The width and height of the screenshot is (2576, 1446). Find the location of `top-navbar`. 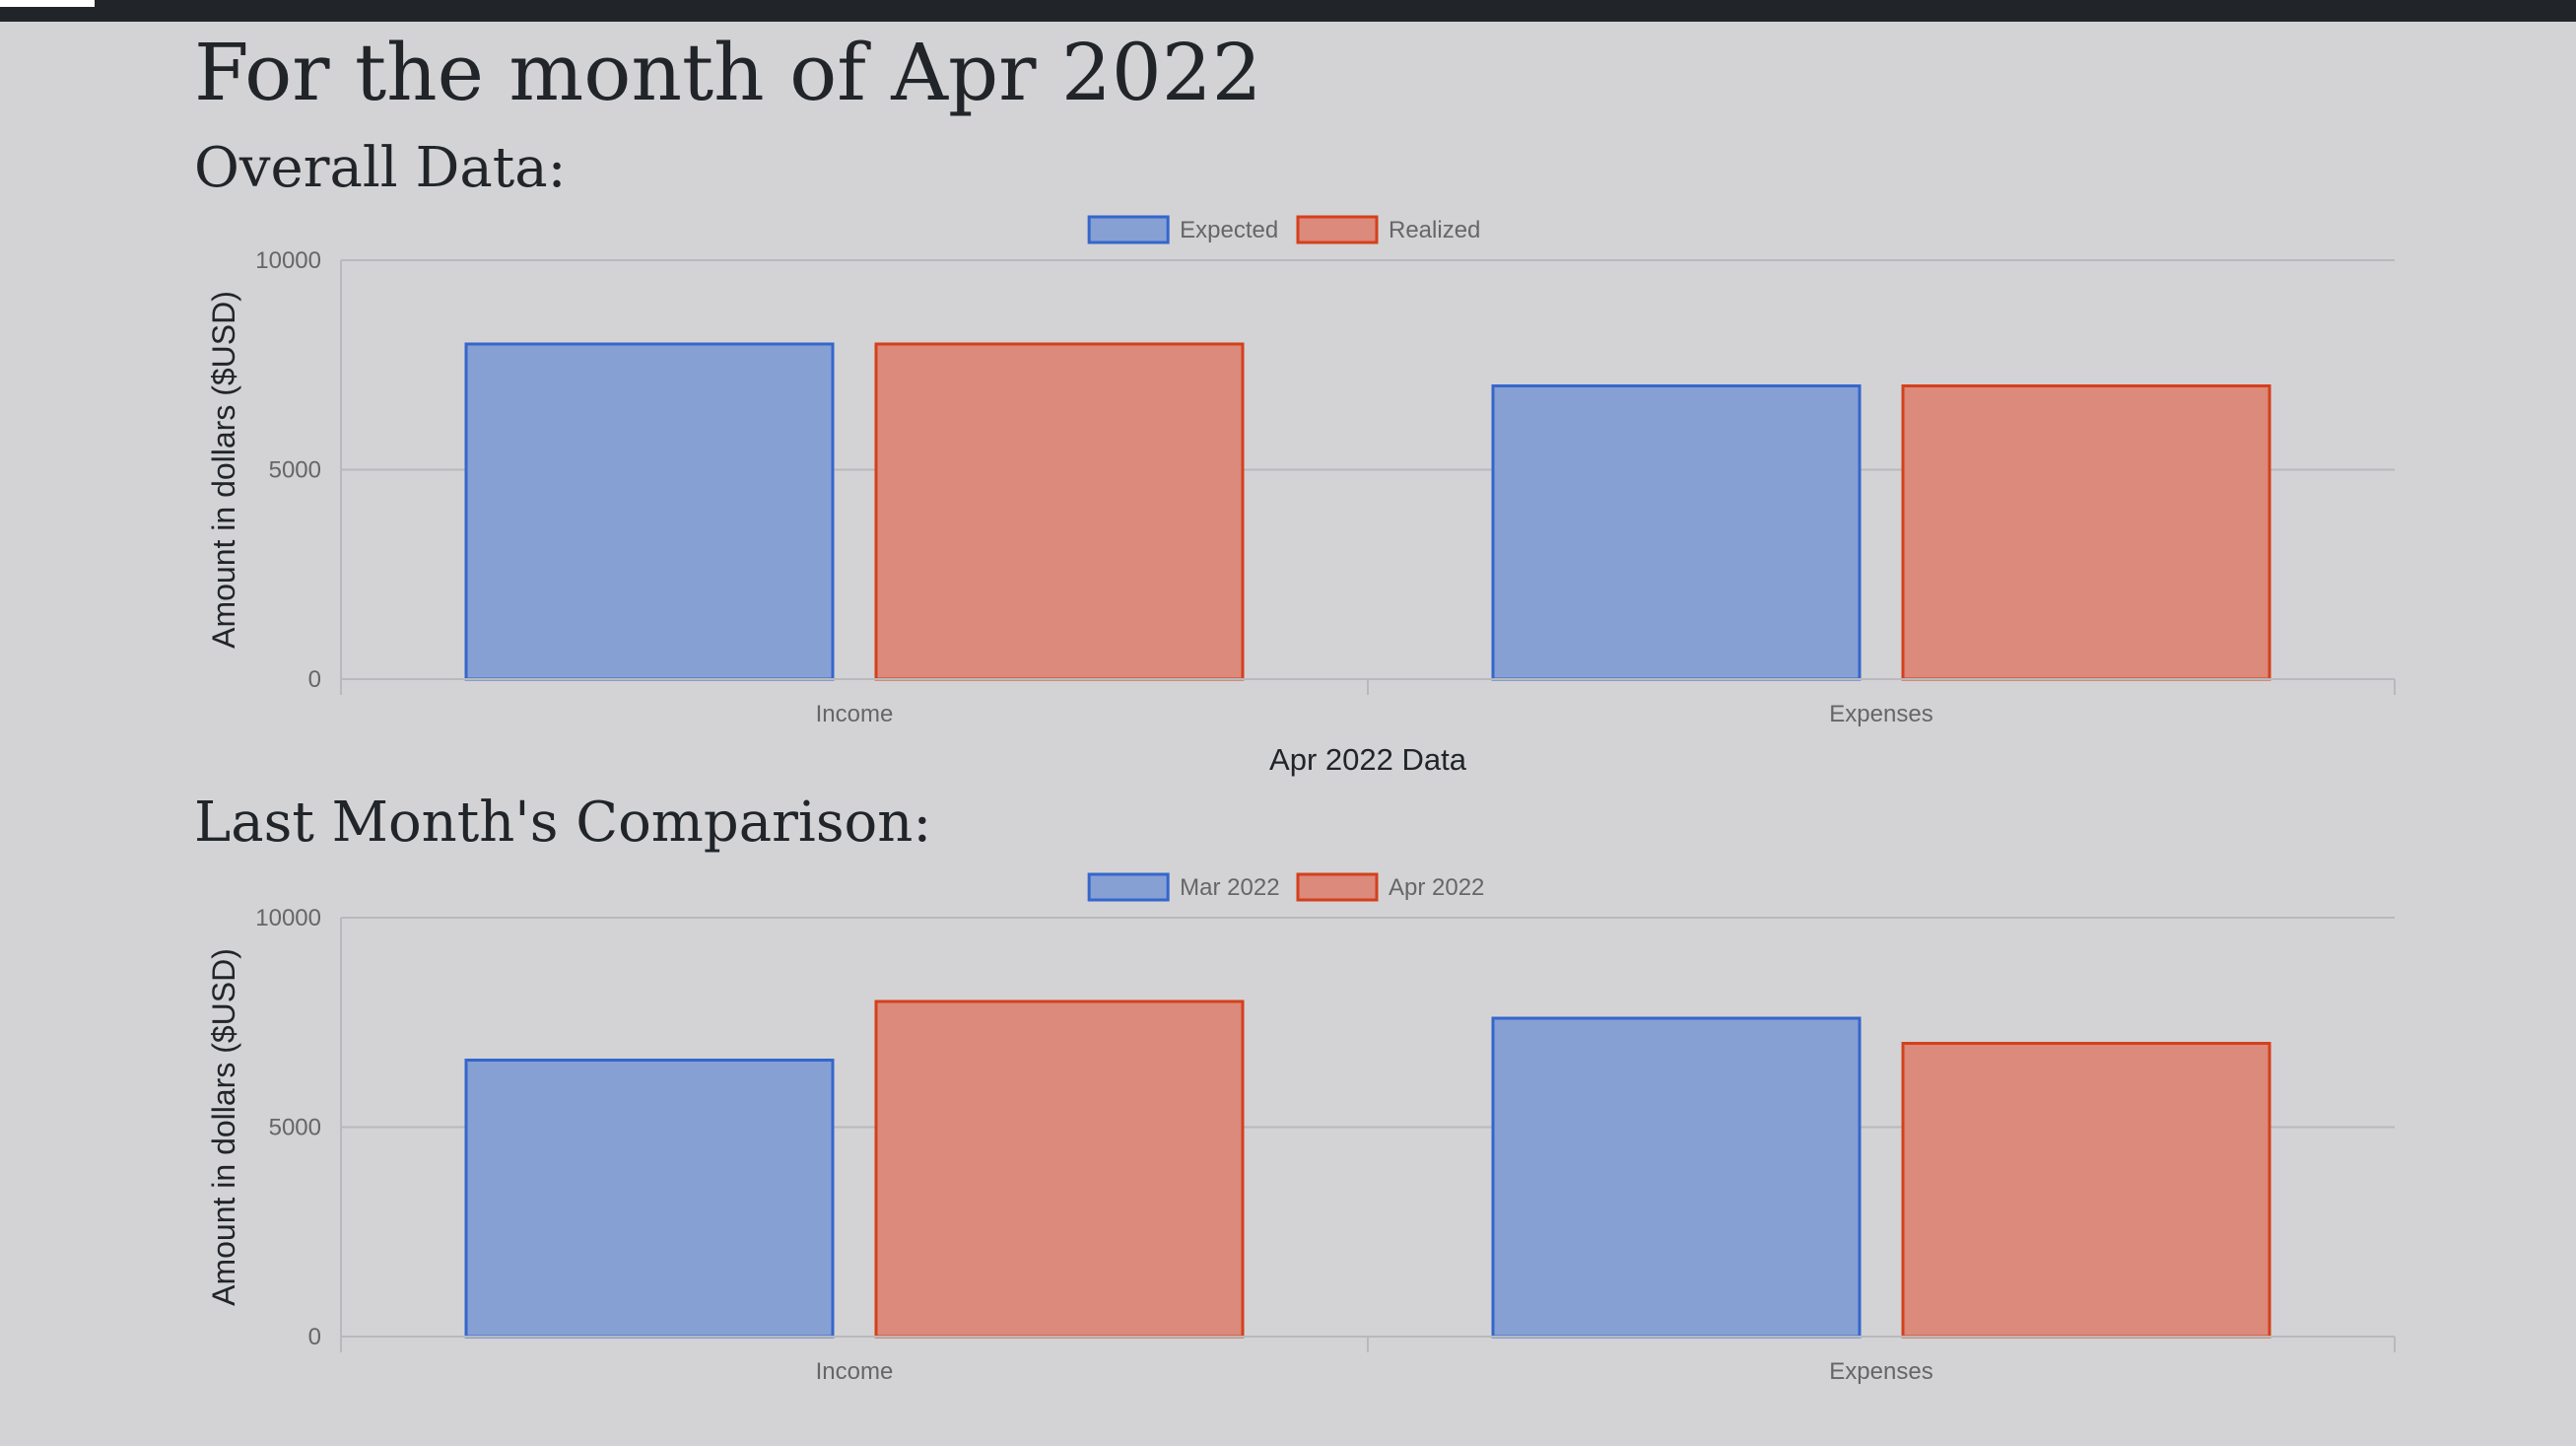

top-navbar is located at coordinates (1288, 11).